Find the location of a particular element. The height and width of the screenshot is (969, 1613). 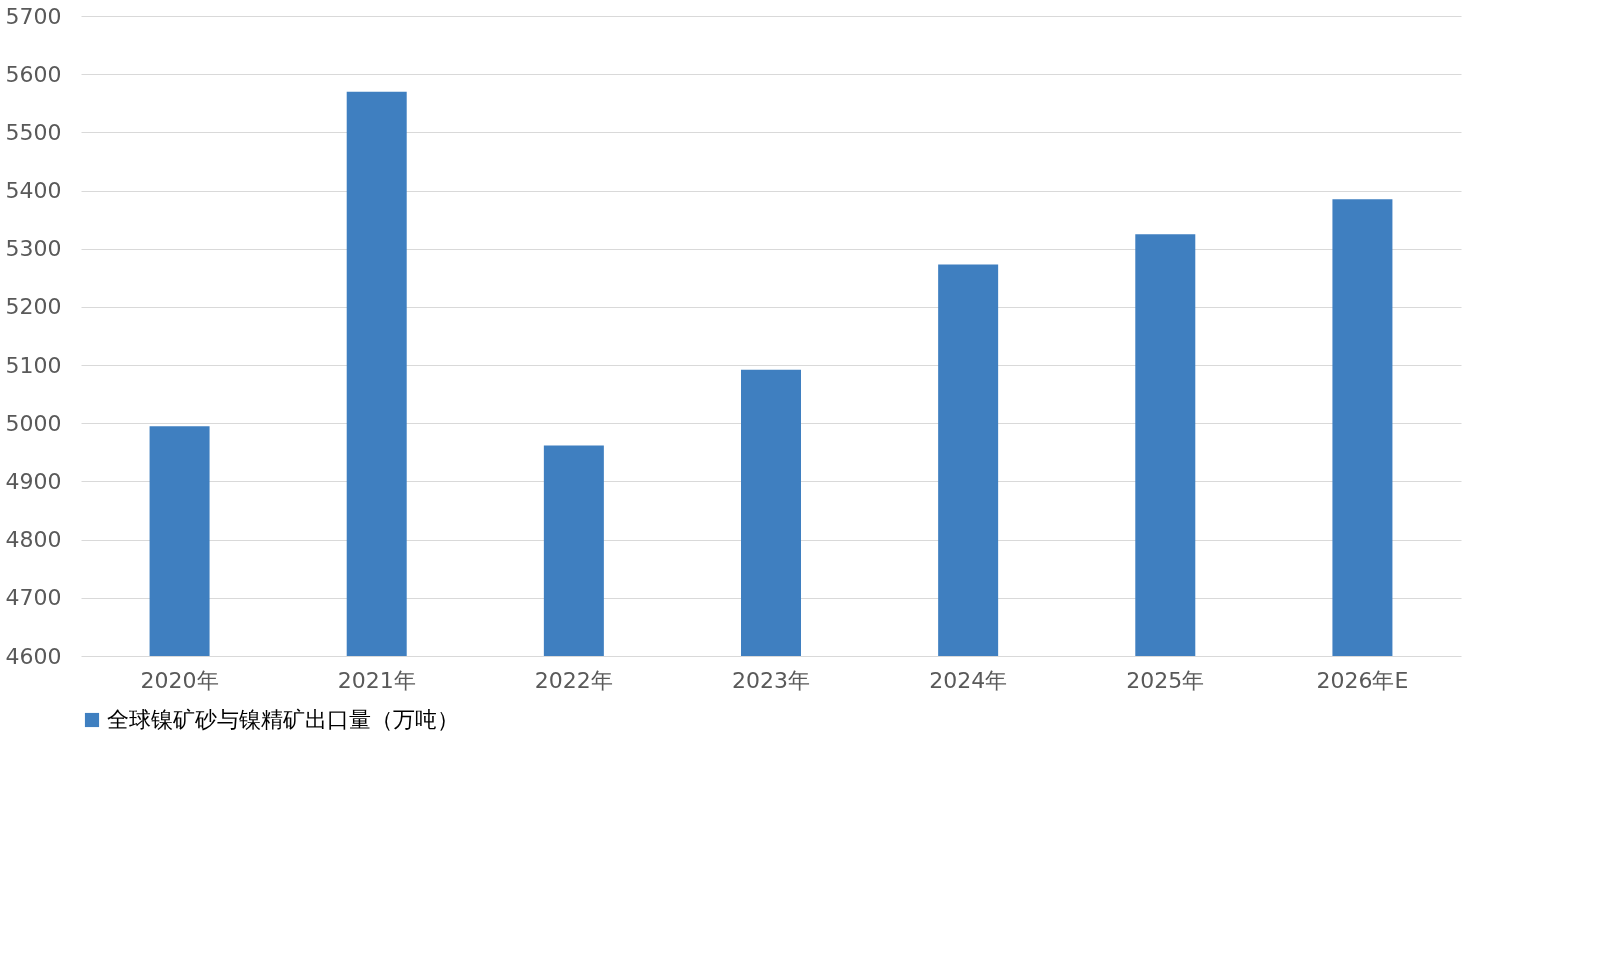

x-tick-label: 2025年 is located at coordinates (1165, 680).